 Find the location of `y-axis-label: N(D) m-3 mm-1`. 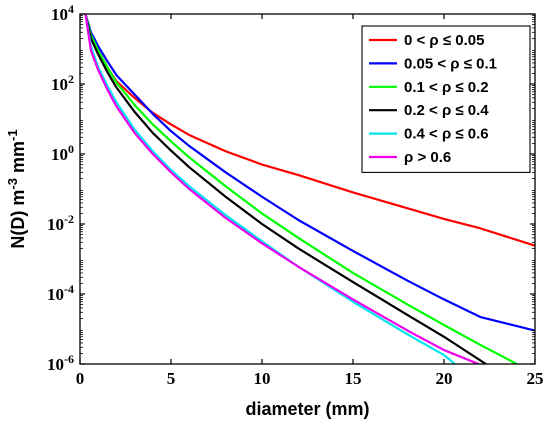

y-axis-label: N(D) m-3 mm-1 is located at coordinates (17, 188).